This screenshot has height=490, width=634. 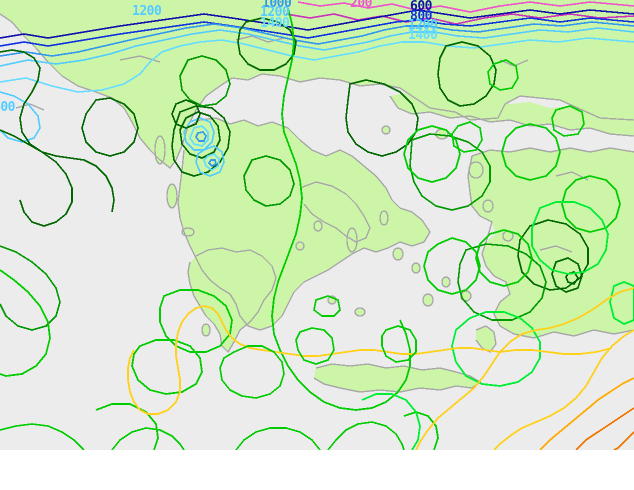 I want to click on contour-aegean-loop2, so click(x=467, y=137).